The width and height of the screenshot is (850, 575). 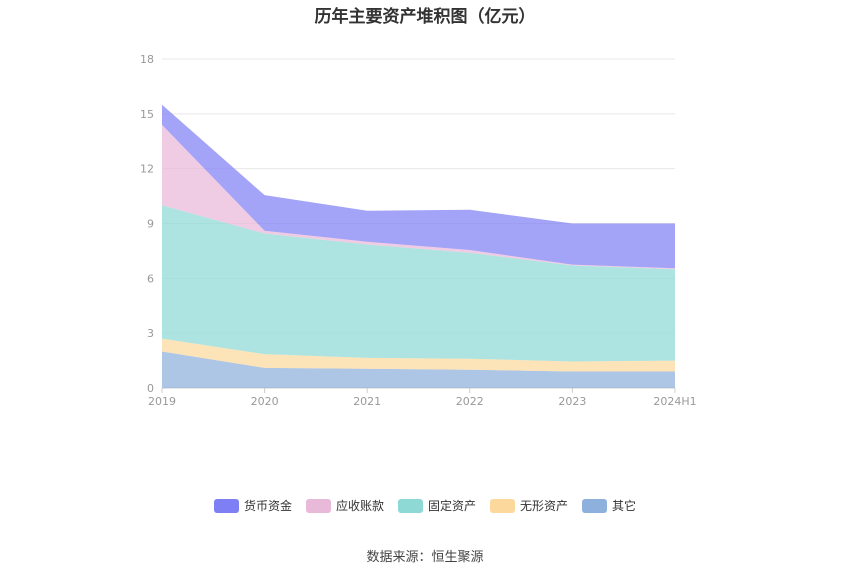 I want to click on legend-label: 无形资产, so click(x=544, y=506).